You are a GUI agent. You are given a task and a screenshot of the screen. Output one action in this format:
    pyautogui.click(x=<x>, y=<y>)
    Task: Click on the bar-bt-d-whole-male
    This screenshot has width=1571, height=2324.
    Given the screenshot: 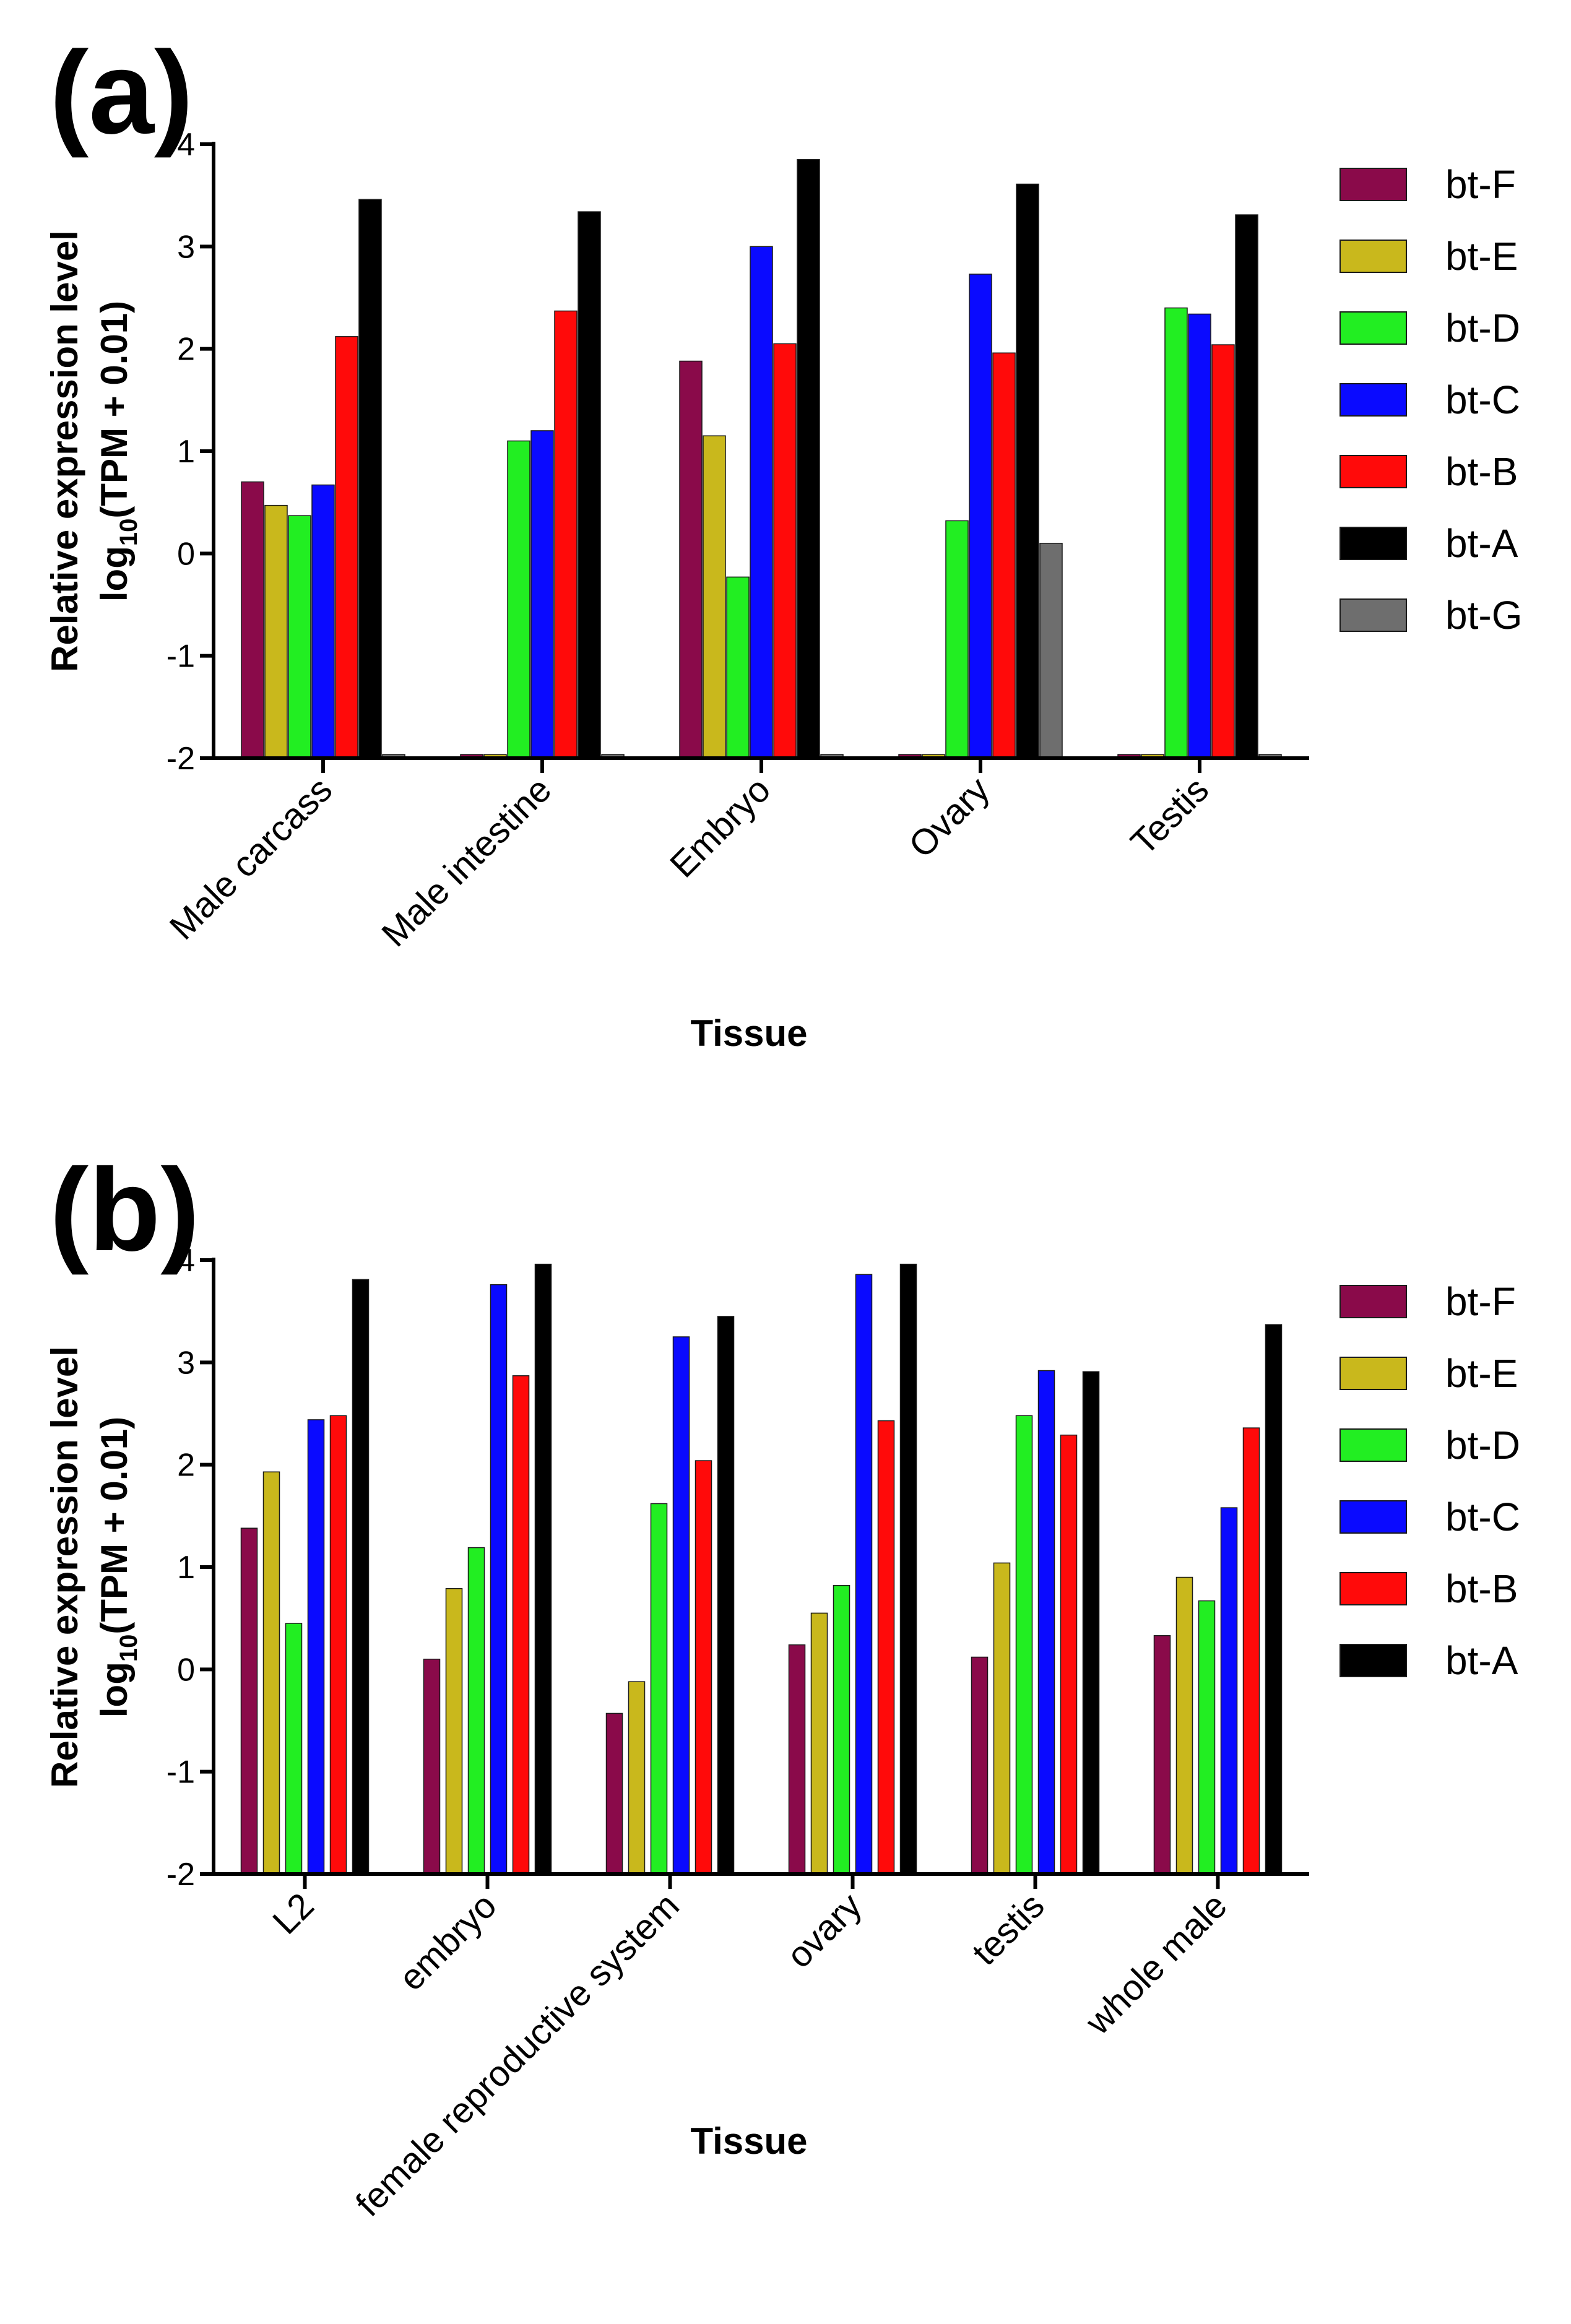 What is the action you would take?
    pyautogui.click(x=1207, y=1738)
    